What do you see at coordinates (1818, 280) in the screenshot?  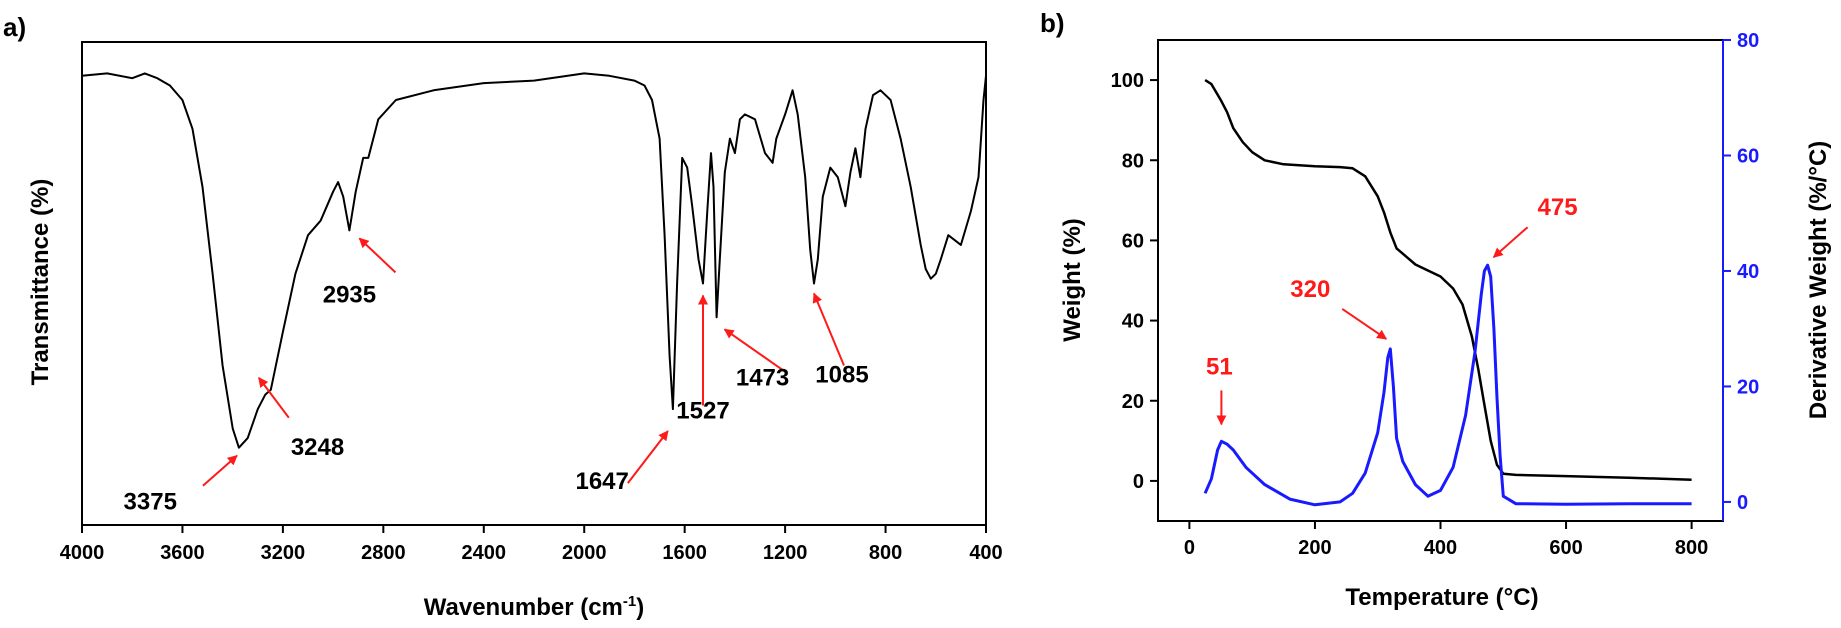 I see `panel-b-y2-axis-title: Derivative Weight (%/°C)` at bounding box center [1818, 280].